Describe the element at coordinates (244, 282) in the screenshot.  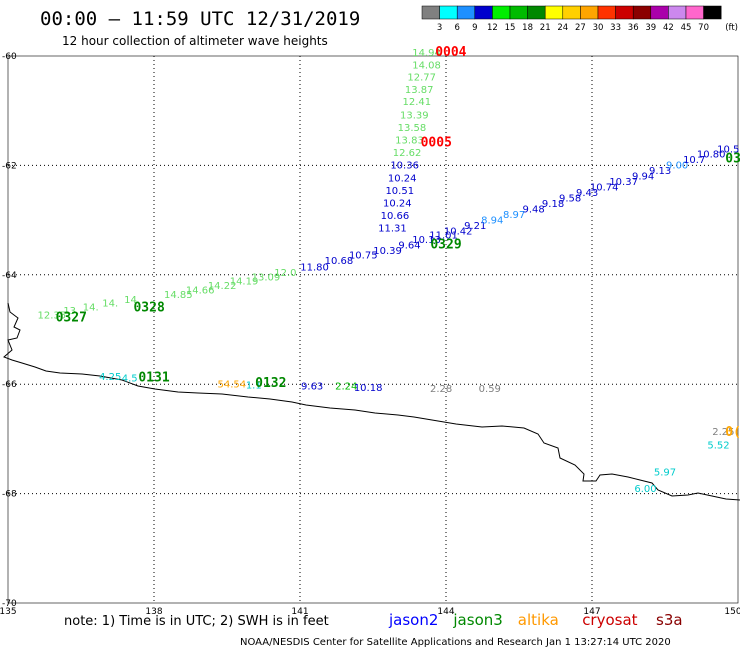
I see `wave-height-value: 14.19` at that location.